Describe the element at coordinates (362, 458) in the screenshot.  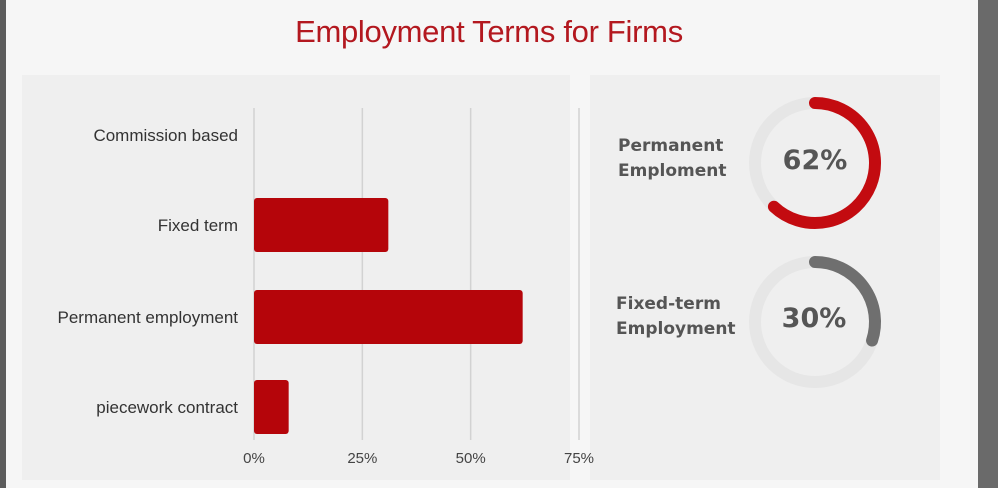
I see `x-tick-label: 25%` at that location.